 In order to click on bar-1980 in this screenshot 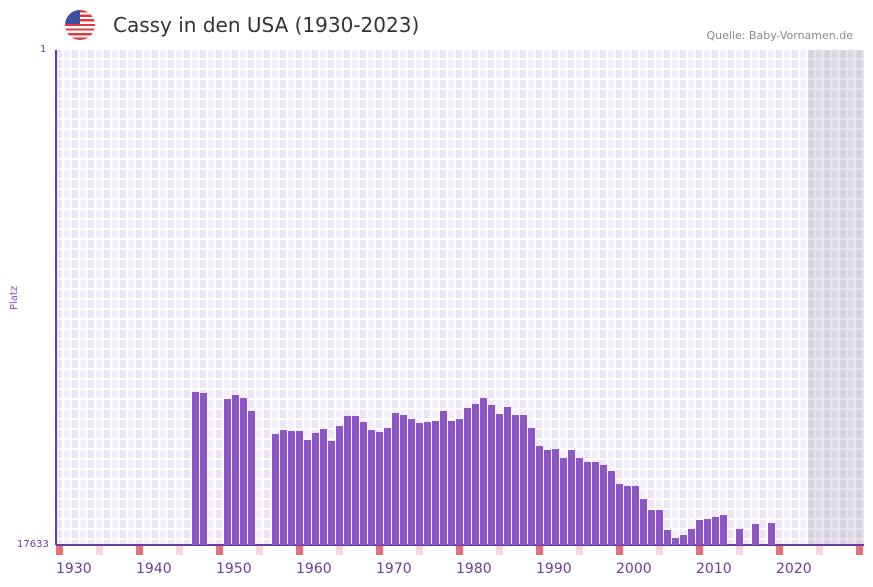, I will do `click(459, 482)`.